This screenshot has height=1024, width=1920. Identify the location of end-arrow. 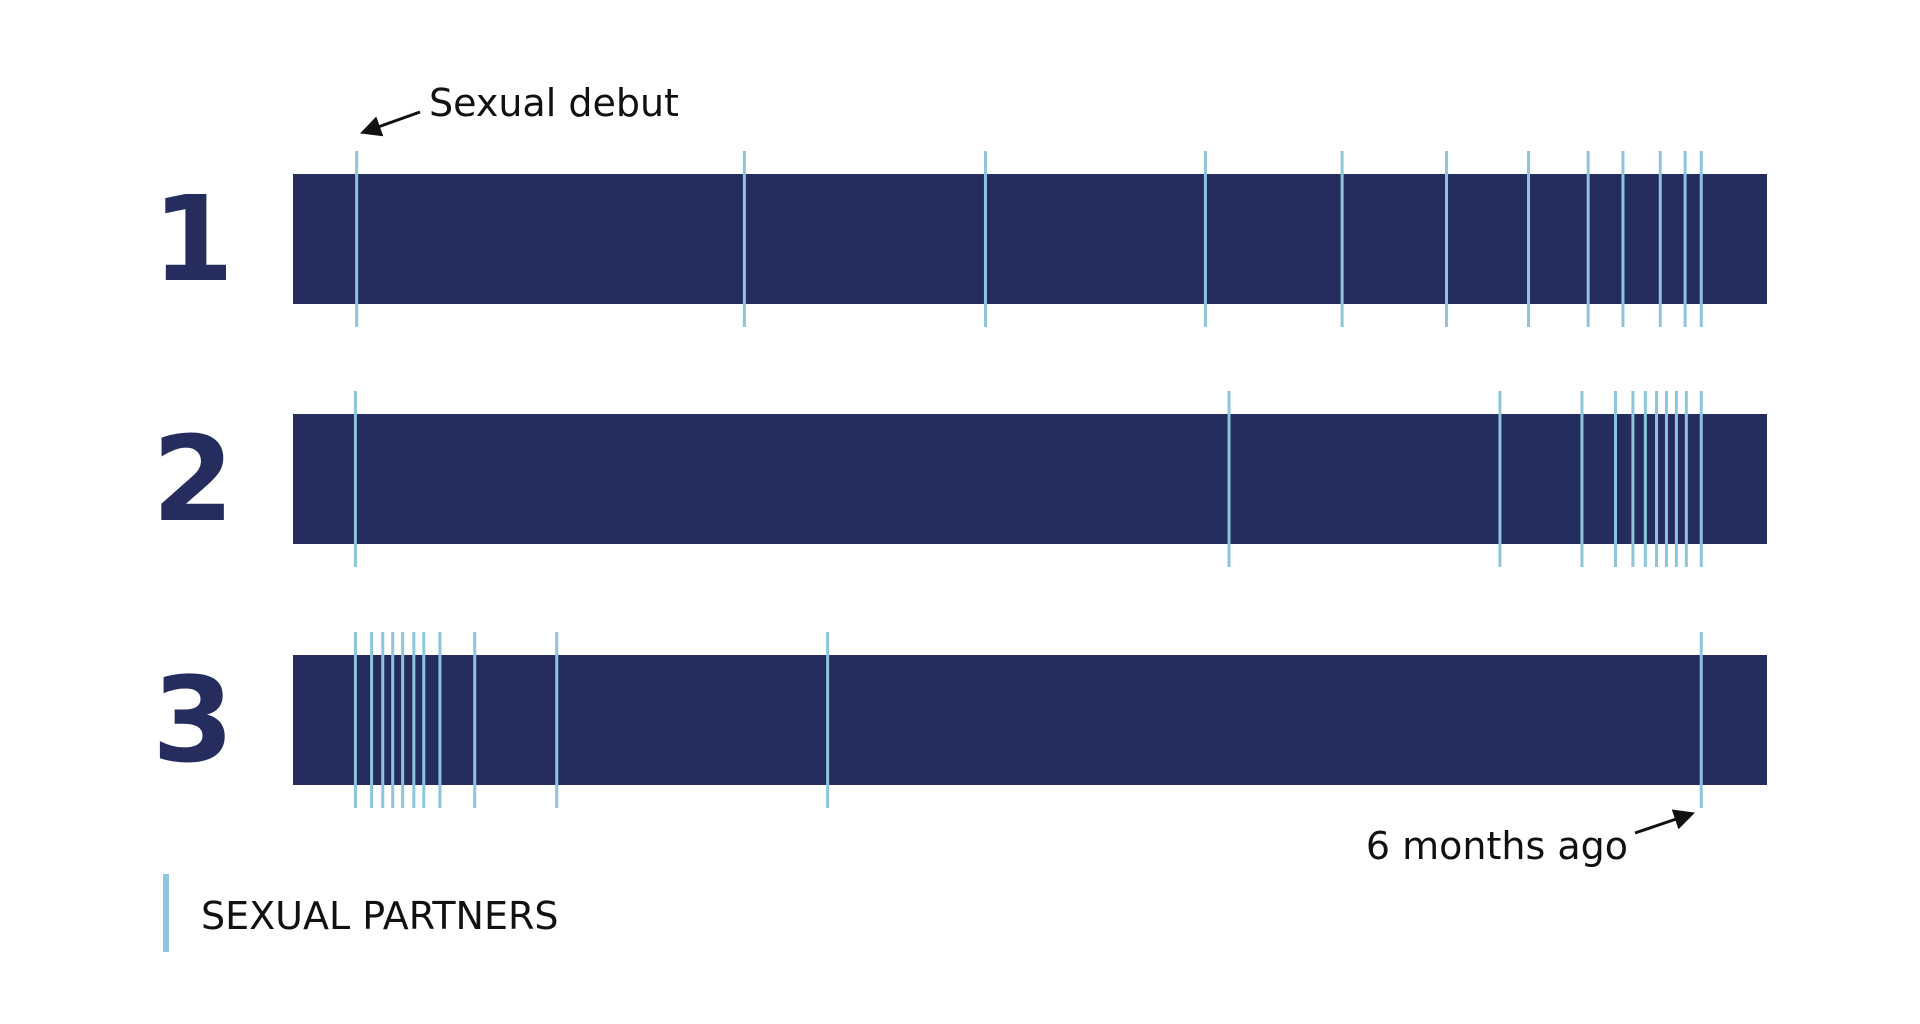
(1664, 822).